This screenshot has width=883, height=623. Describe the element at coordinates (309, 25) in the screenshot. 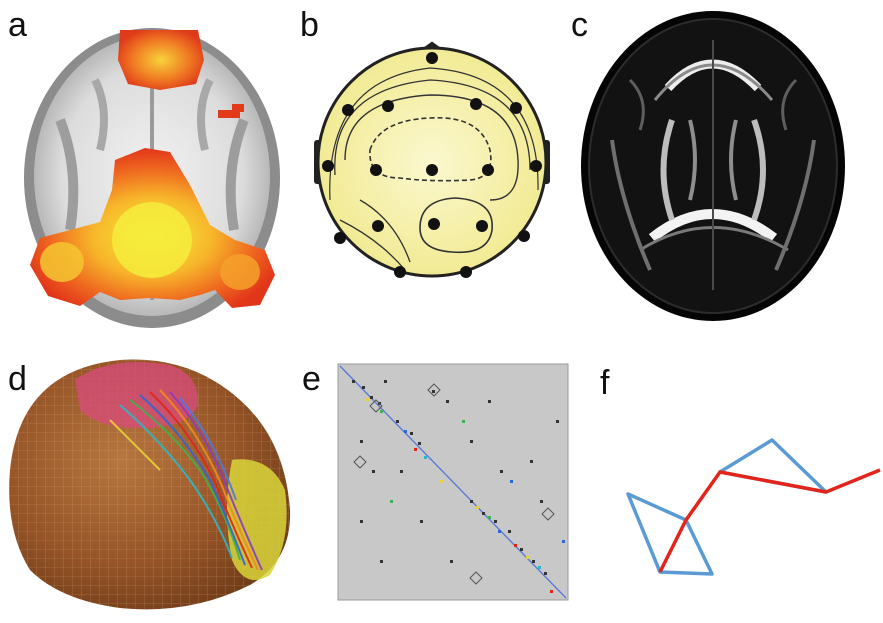

I see `panel-label-b: b` at that location.